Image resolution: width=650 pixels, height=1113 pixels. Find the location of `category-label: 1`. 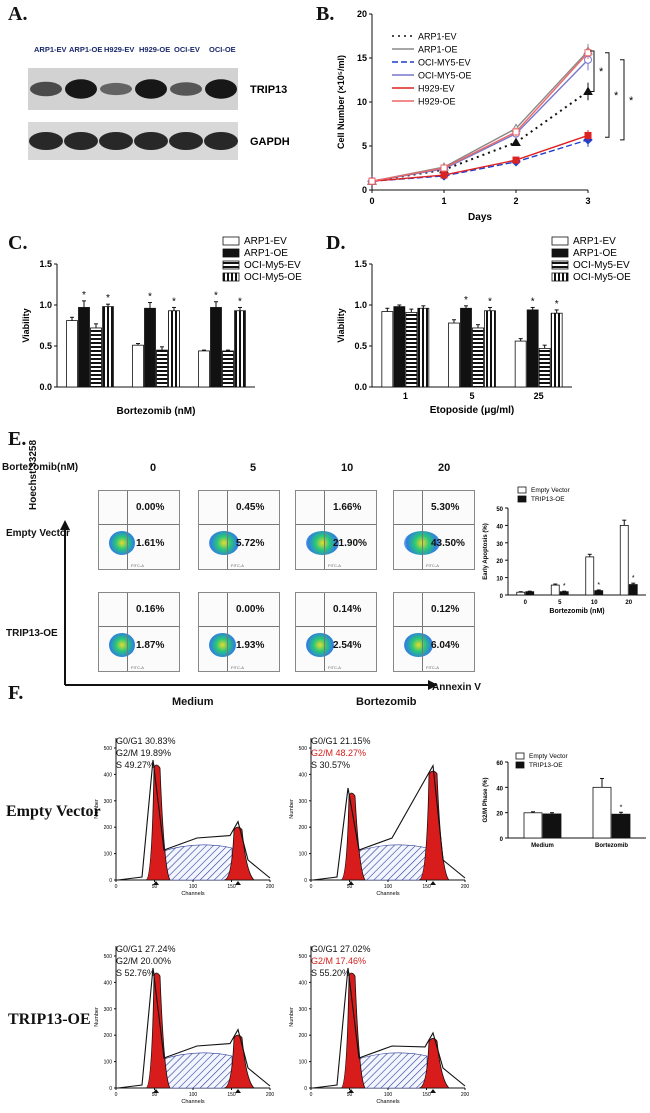

category-label: 1 is located at coordinates (405, 396).